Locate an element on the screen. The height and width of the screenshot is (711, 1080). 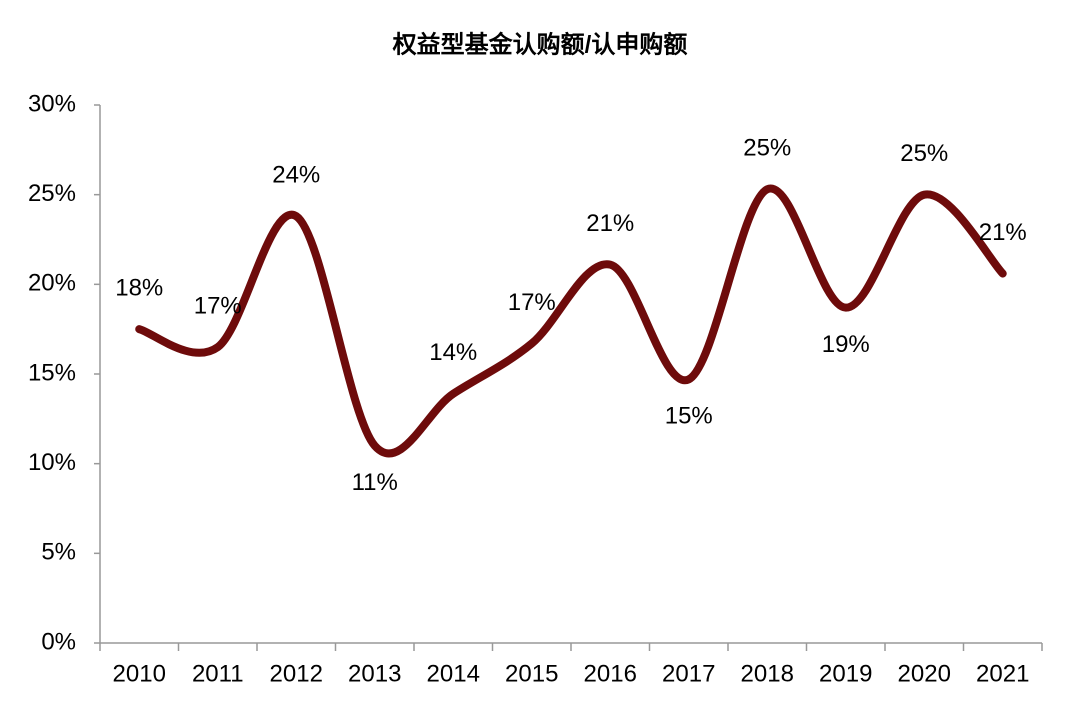
data-label: 14% is located at coordinates (453, 352).